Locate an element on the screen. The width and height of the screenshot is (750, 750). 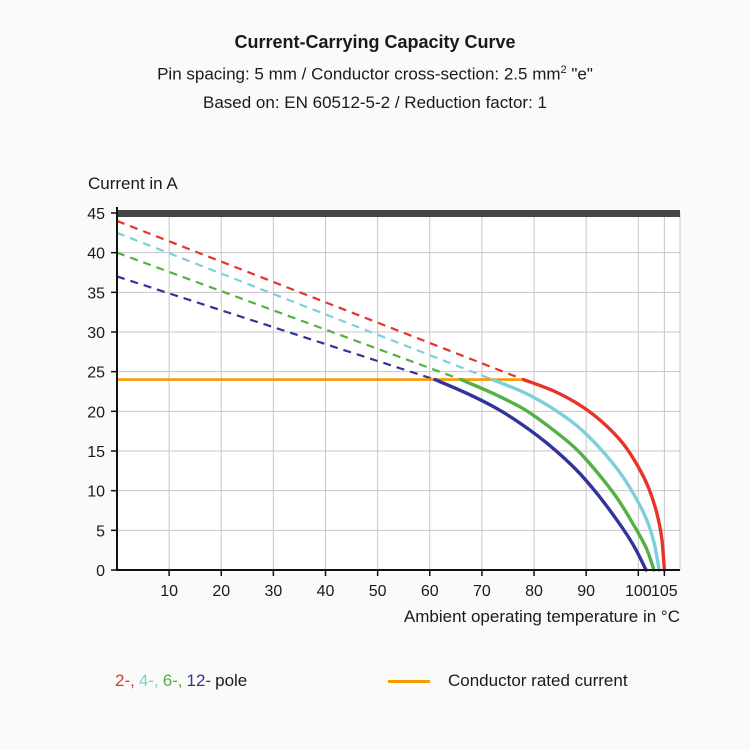
x-tick-label: 30 is located at coordinates (273, 591).